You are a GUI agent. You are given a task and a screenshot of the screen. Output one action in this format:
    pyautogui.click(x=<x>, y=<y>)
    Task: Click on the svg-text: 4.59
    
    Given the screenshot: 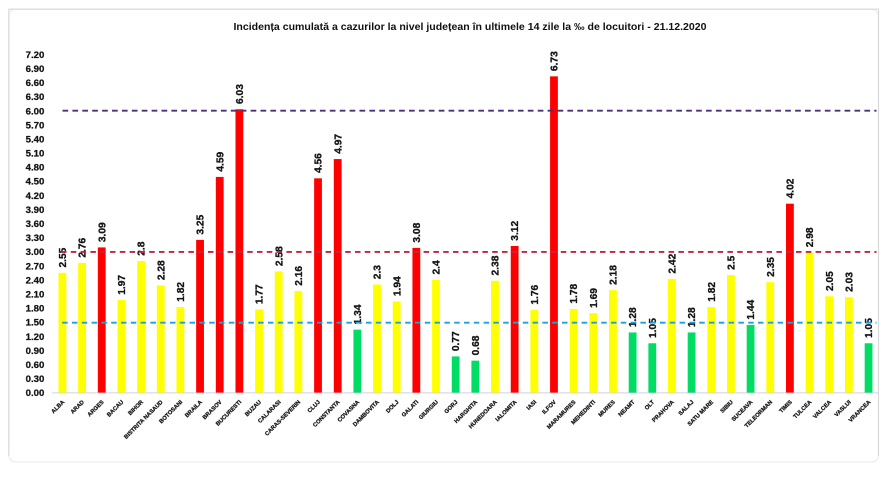 What is the action you would take?
    pyautogui.click(x=220, y=161)
    